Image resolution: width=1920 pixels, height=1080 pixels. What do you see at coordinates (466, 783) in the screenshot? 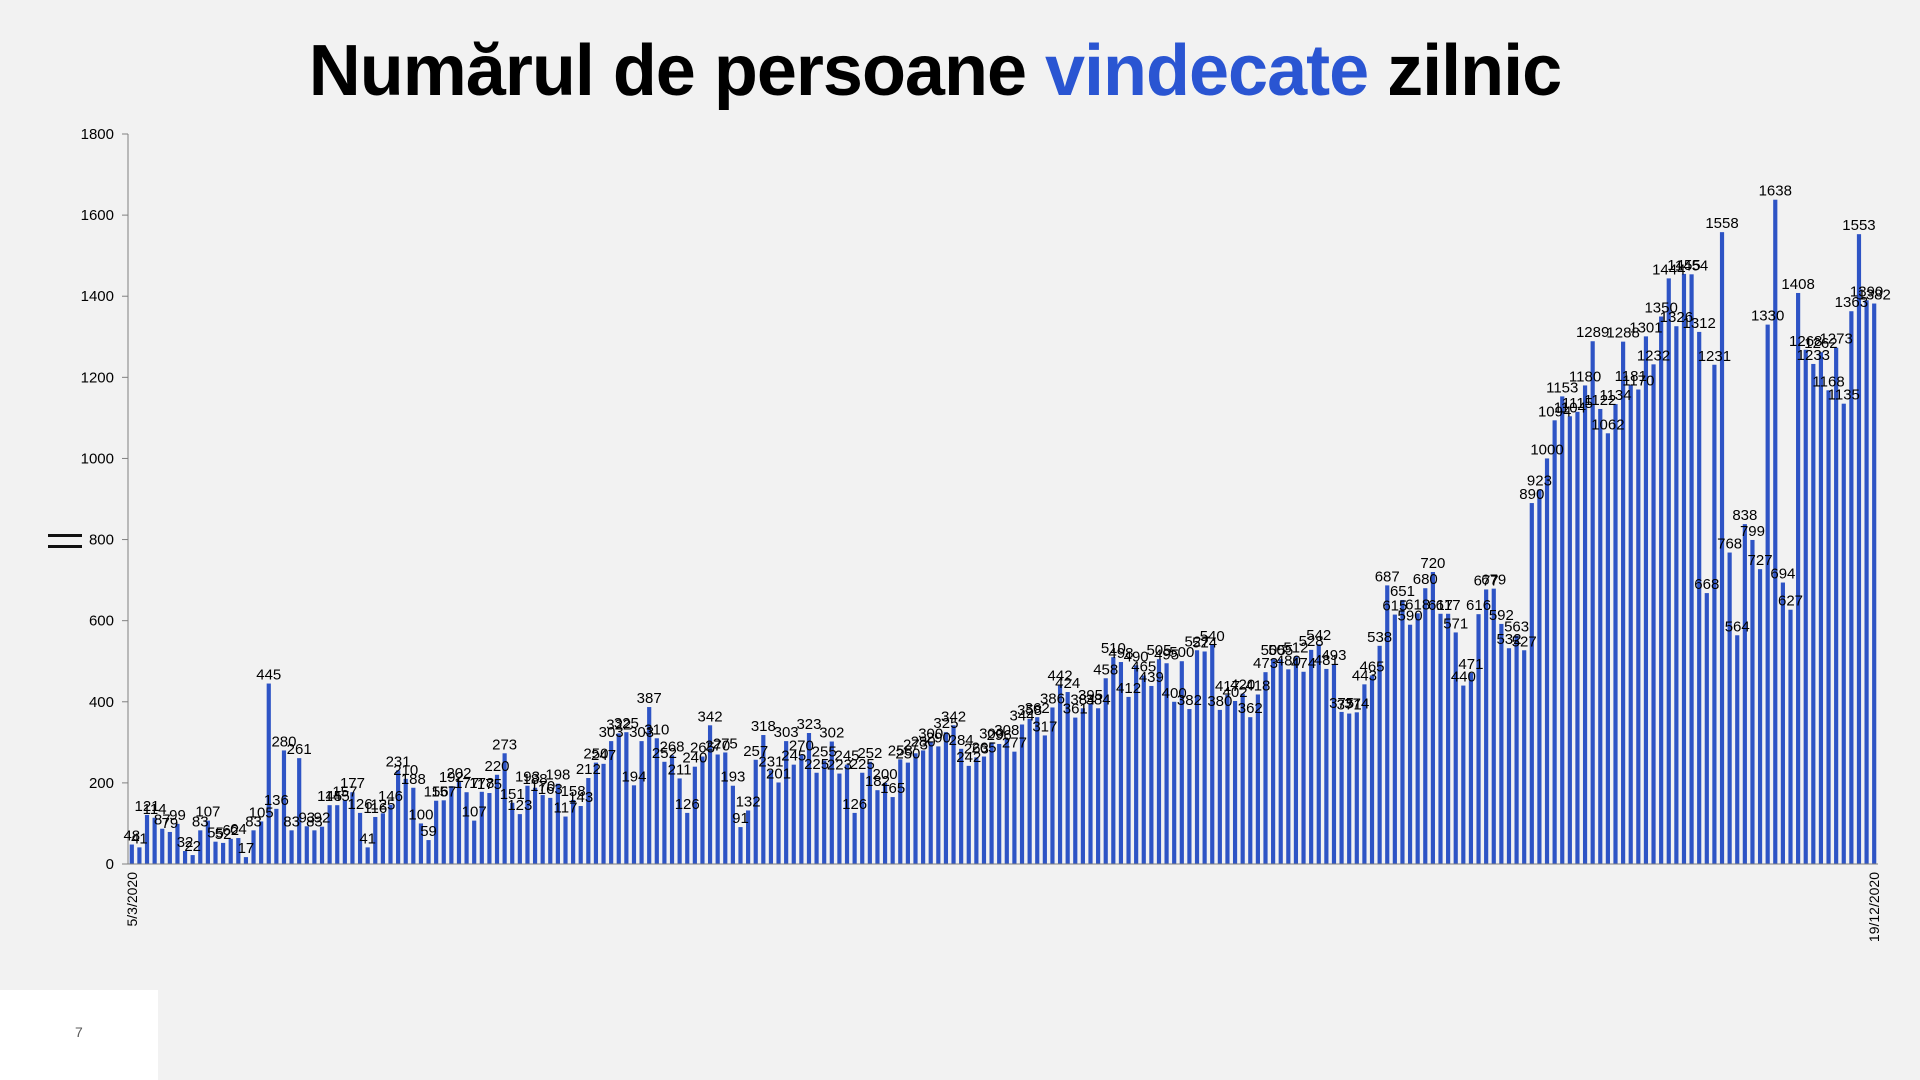
I see `data-label: 177` at bounding box center [466, 783].